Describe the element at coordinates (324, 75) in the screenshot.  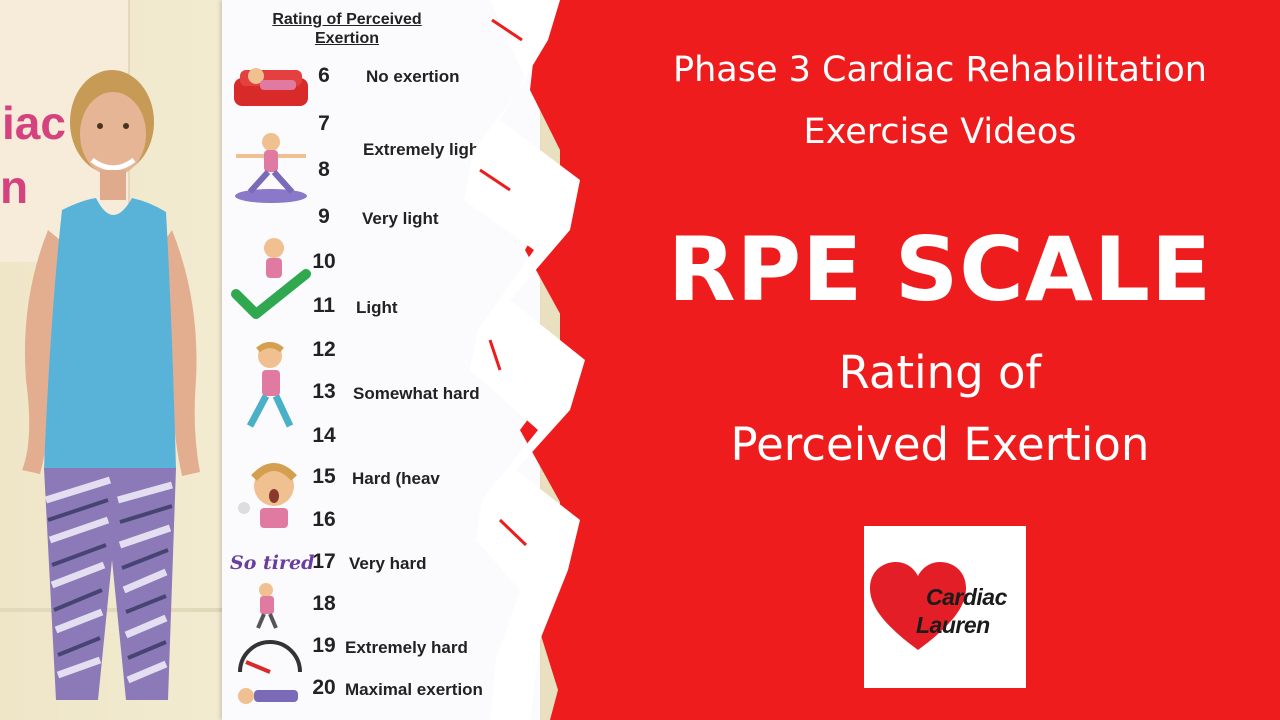
I see `rpe-number: 6` at that location.